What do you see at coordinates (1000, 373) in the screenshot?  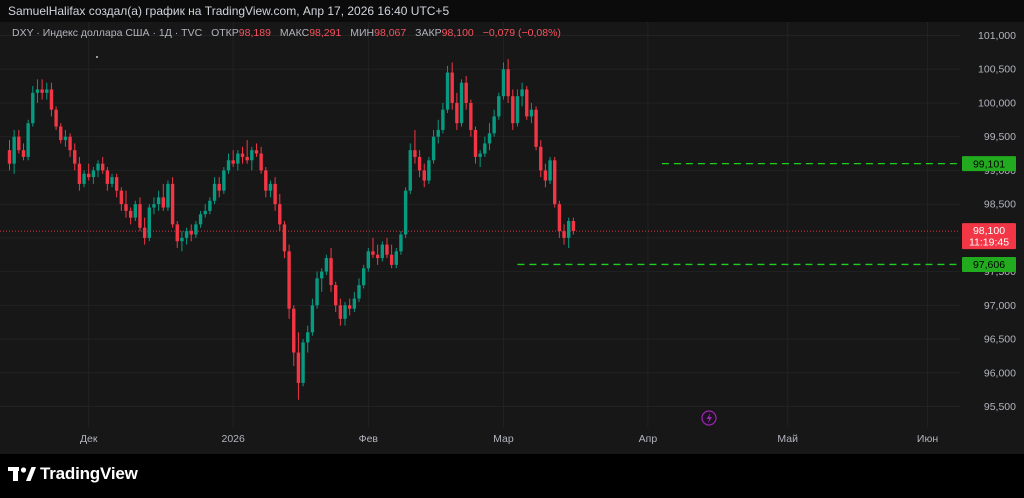 I see `y-tick-label: 96,000` at bounding box center [1000, 373].